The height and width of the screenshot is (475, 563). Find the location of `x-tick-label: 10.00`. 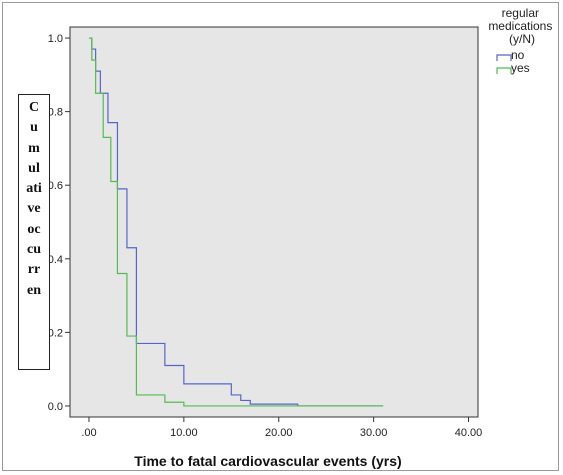

x-tick-label: 10.00 is located at coordinates (184, 433).